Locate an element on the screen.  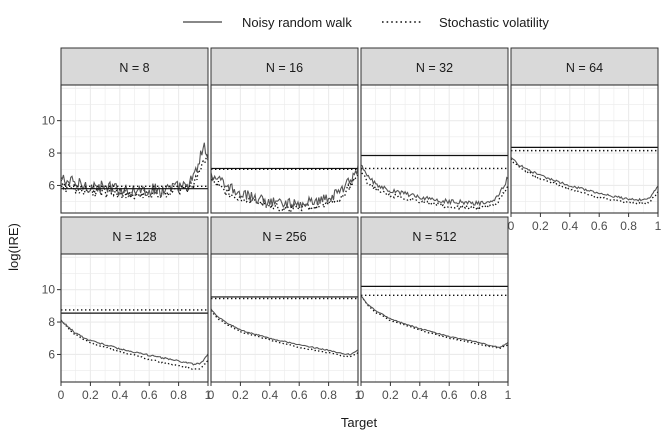
facet-strip-label: N = 128 is located at coordinates (134, 237).